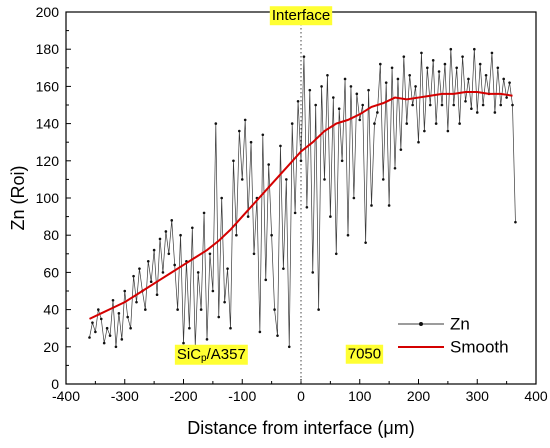 This screenshot has height=448, width=550. I want to click on y-tick-label: 0, so click(55, 384).